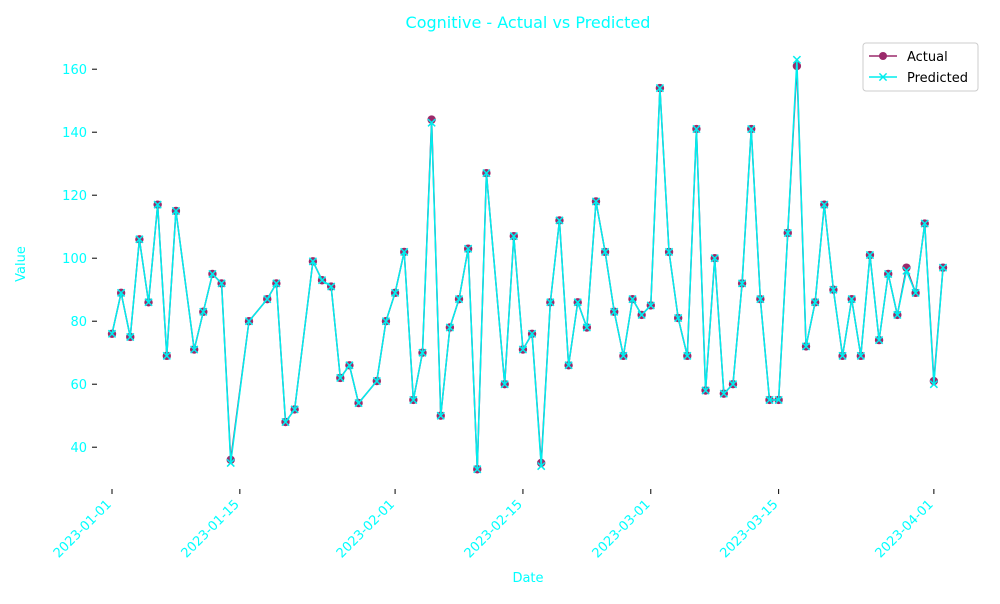 This screenshot has width=1000, height=604. Describe the element at coordinates (78, 385) in the screenshot. I see `y-tick-label: 60` at that location.